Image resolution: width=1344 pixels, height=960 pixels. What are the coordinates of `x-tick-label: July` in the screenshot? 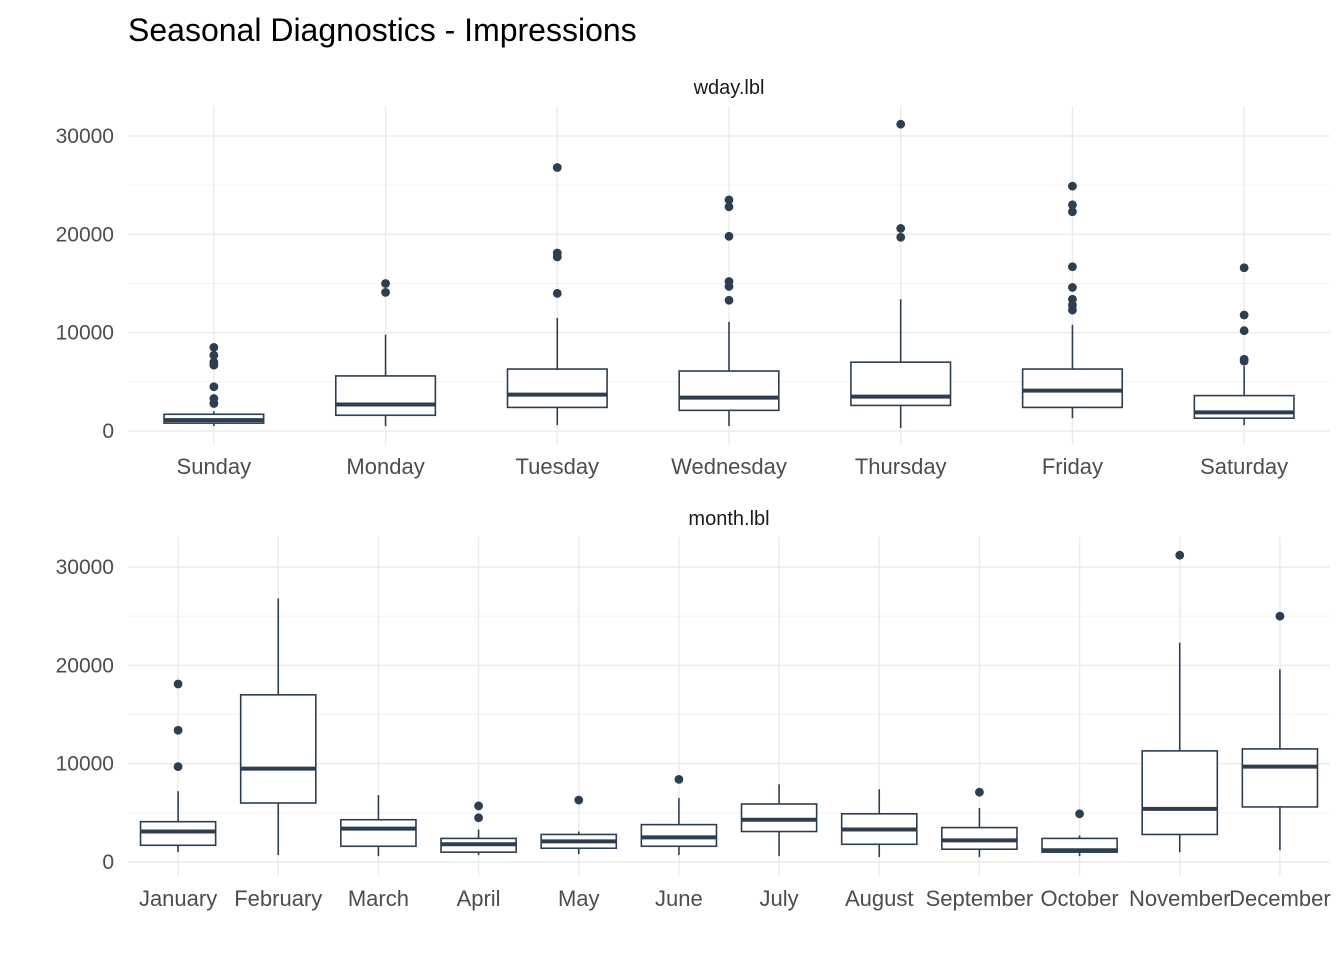 It's located at (779, 898).